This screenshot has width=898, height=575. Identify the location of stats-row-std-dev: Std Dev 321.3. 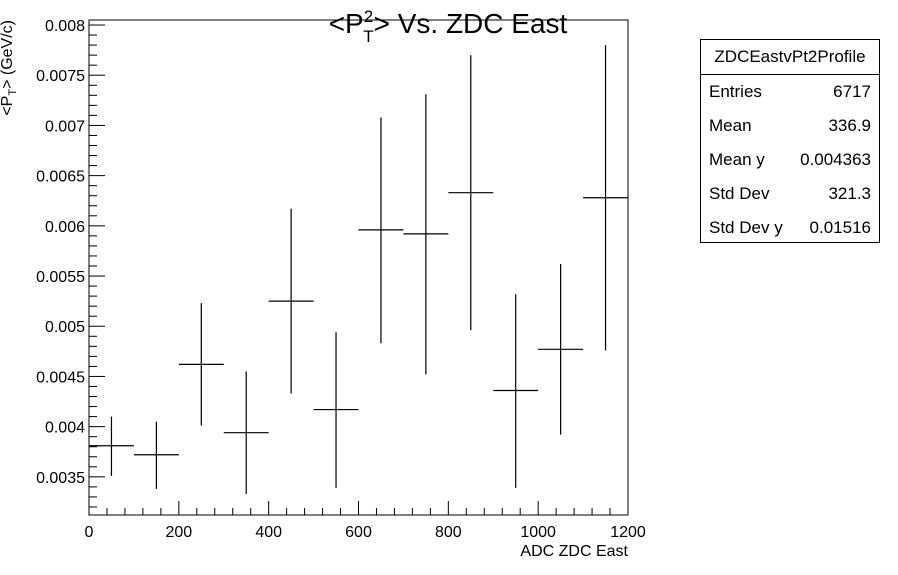
(790, 194).